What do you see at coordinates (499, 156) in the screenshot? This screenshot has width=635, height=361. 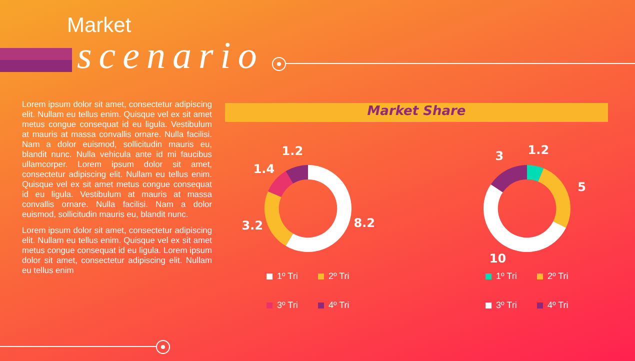 I see `data-label: 3` at bounding box center [499, 156].